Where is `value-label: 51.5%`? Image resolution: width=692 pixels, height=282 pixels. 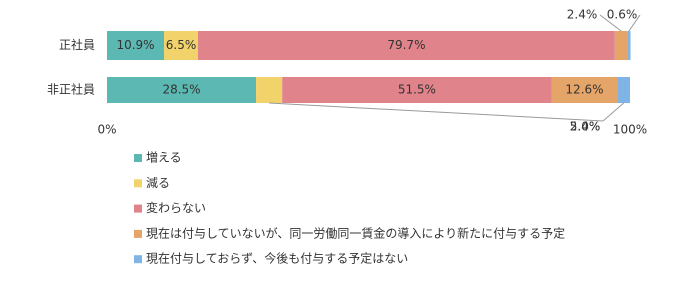 value-label: 51.5% is located at coordinates (417, 90).